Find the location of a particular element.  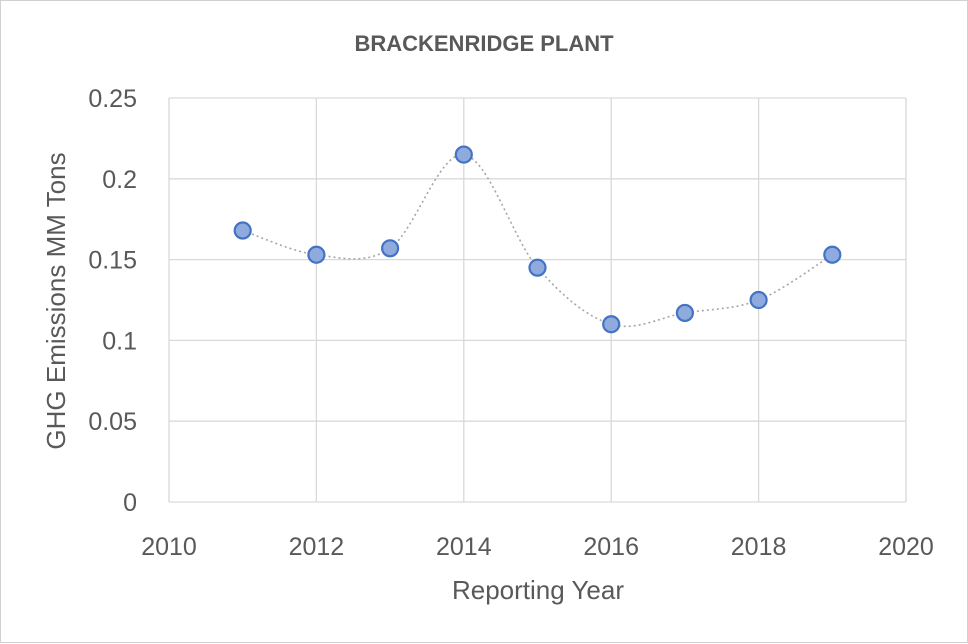

x-tick-label: 2014 is located at coordinates (464, 547).